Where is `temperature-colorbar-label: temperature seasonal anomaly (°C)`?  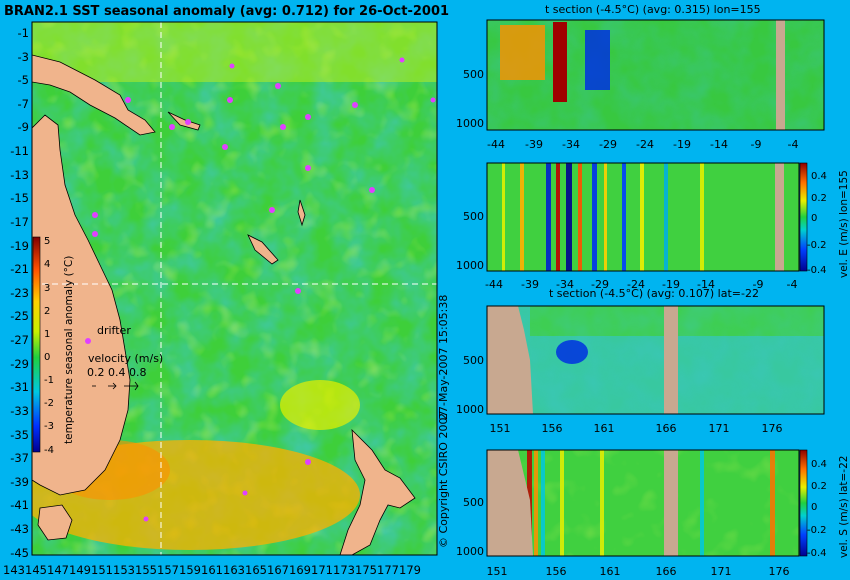
temperature-colorbar-label: temperature seasonal anomaly (°C) is located at coordinates (69, 350).